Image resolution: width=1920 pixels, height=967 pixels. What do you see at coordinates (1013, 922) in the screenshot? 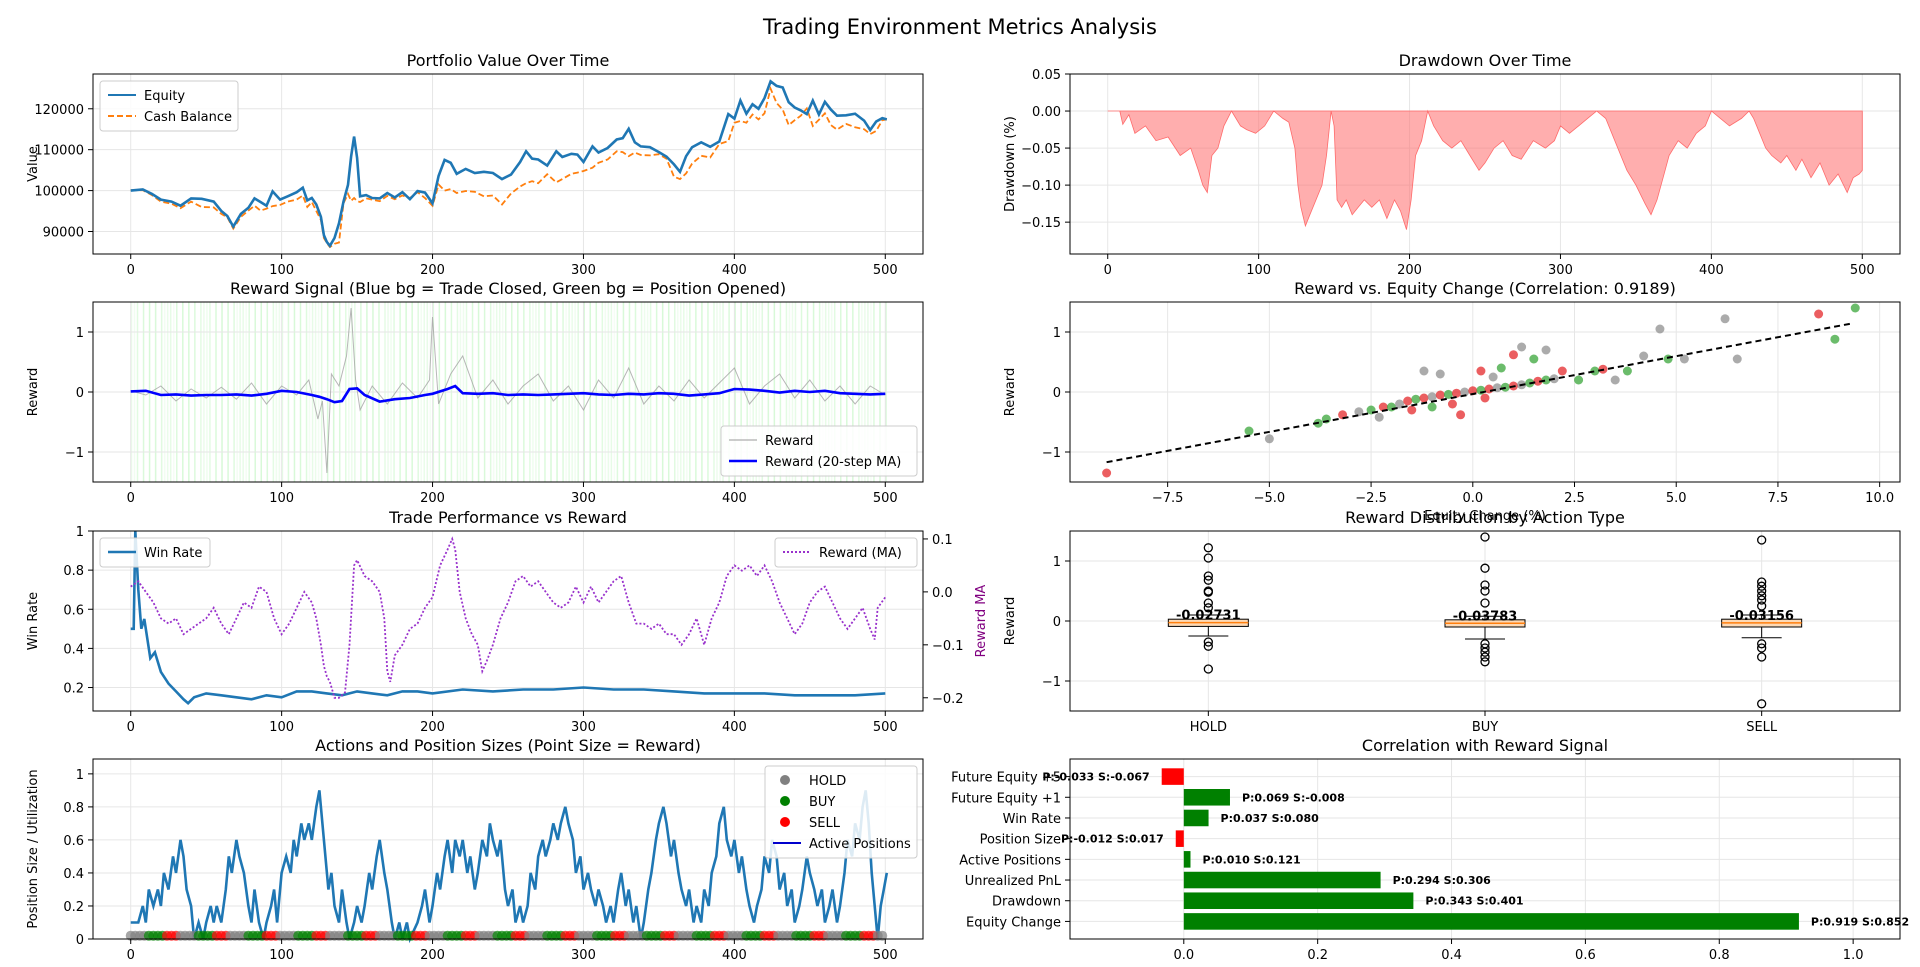
I see `y-tick-label: Equity Change` at bounding box center [1013, 922].